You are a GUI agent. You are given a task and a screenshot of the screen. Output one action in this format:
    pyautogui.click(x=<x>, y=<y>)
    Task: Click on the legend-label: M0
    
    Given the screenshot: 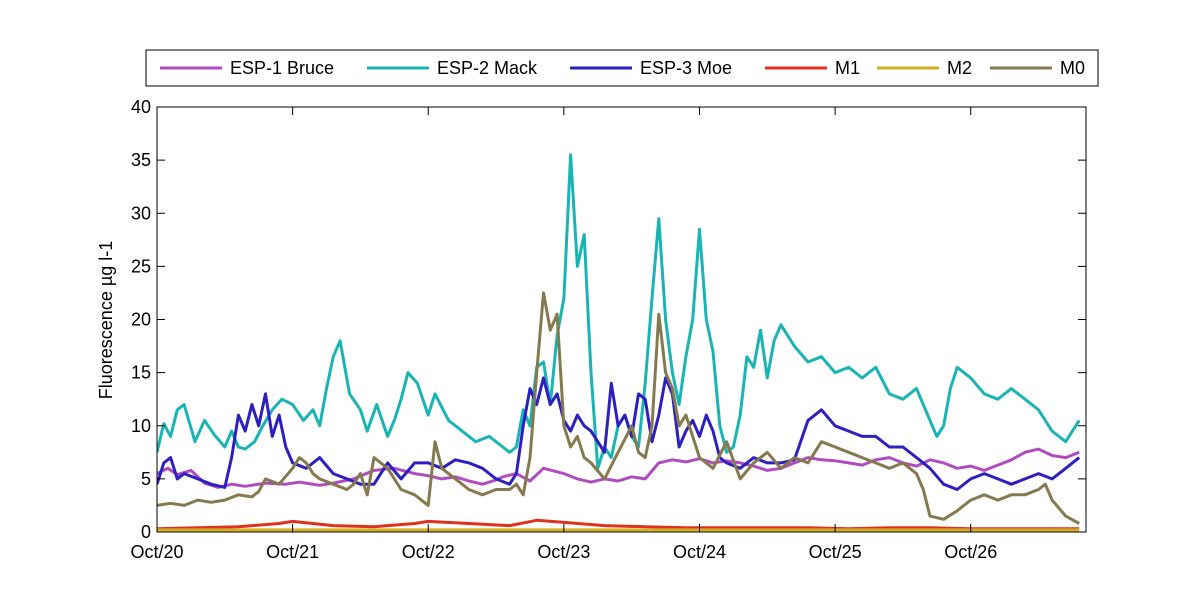 What is the action you would take?
    pyautogui.click(x=1072, y=68)
    